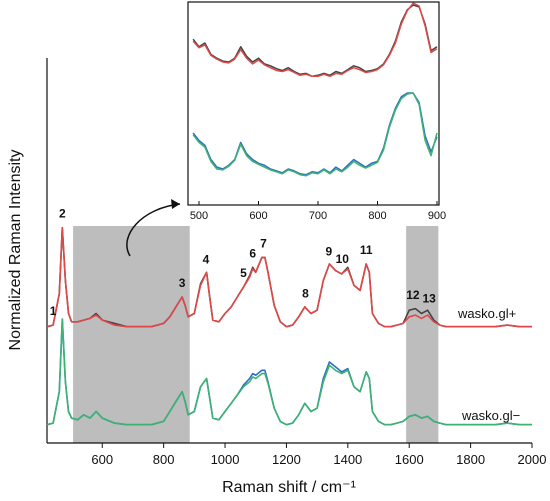 This screenshot has height=501, width=550. I want to click on peak-label-13: 13, so click(429, 299).